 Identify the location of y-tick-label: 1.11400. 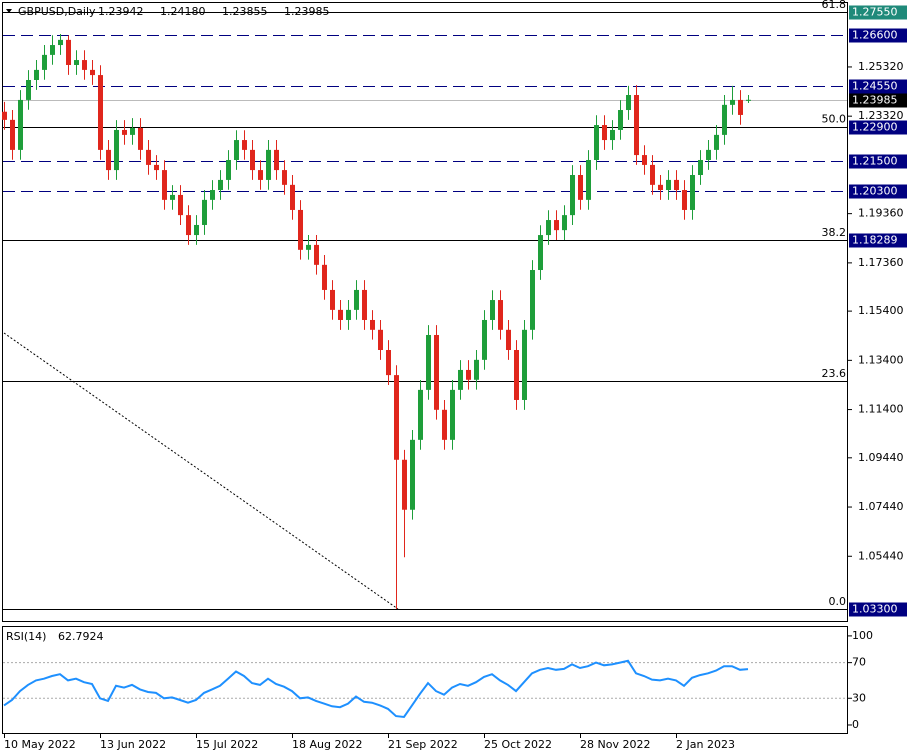
(881, 409).